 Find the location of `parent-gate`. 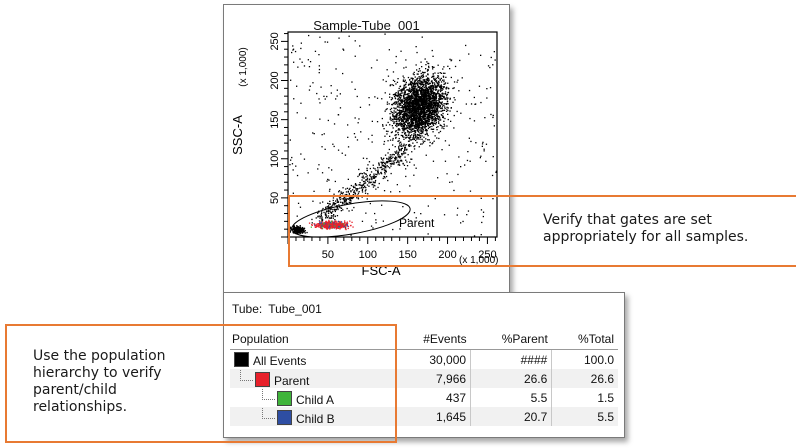

parent-gate is located at coordinates (350, 219).